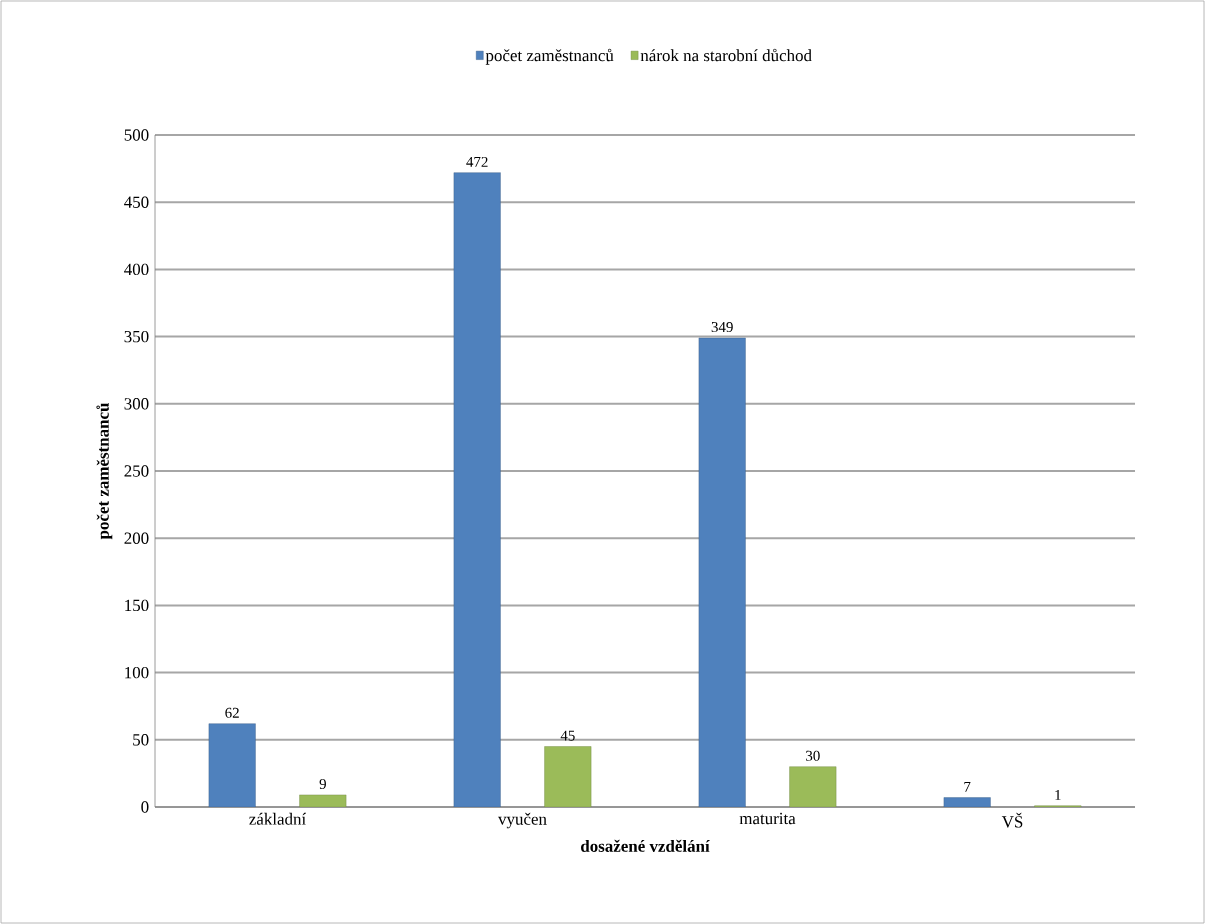  What do you see at coordinates (137, 672) in the screenshot?
I see `y-tick-label: 100` at bounding box center [137, 672].